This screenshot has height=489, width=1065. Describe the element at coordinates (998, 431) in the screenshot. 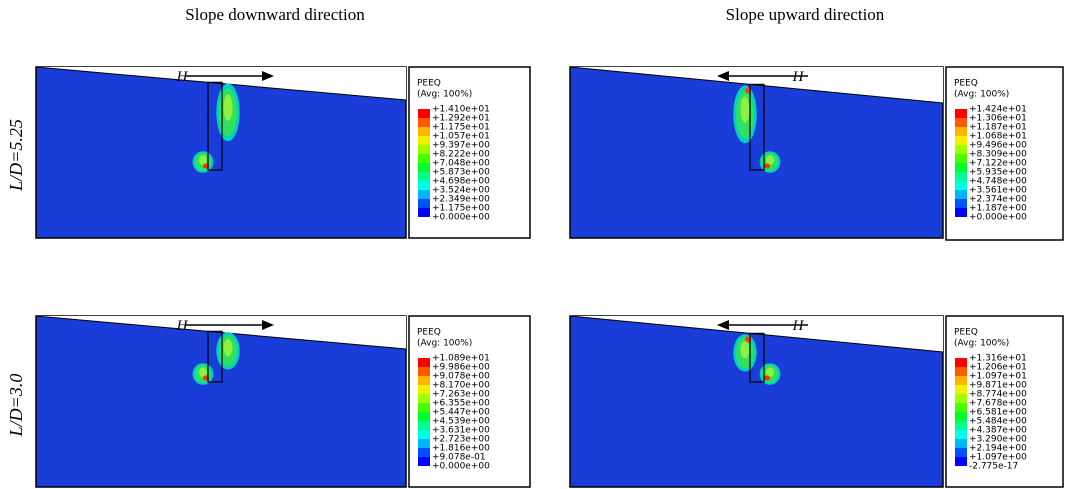

I see `legend-label: +4.387e+00` at that location.